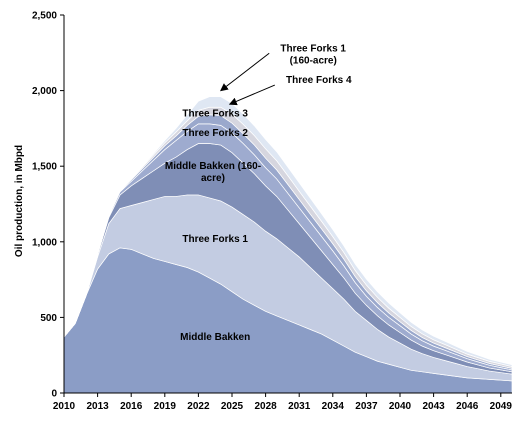 This screenshot has width=518, height=423. What do you see at coordinates (313, 54) in the screenshot?
I see `callout-label-three-forks-1-160-acre: Three Forks 1 (160-acre)` at bounding box center [313, 54].